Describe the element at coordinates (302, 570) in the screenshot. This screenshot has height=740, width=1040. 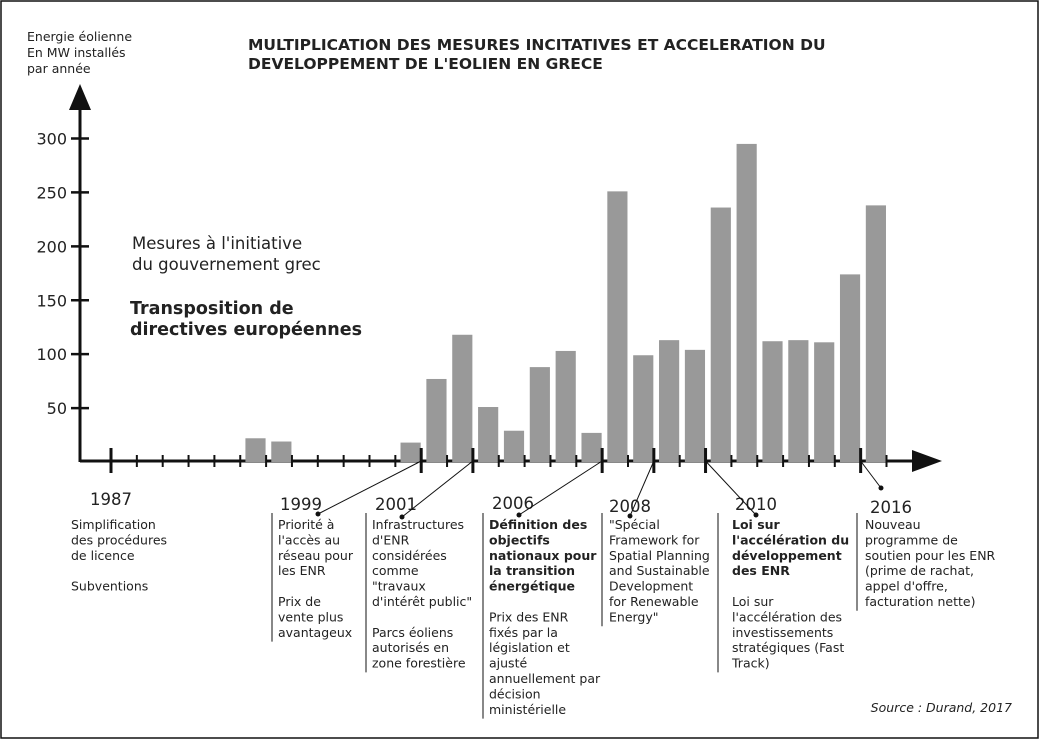
I see `annotation-text: les ENR` at that location.